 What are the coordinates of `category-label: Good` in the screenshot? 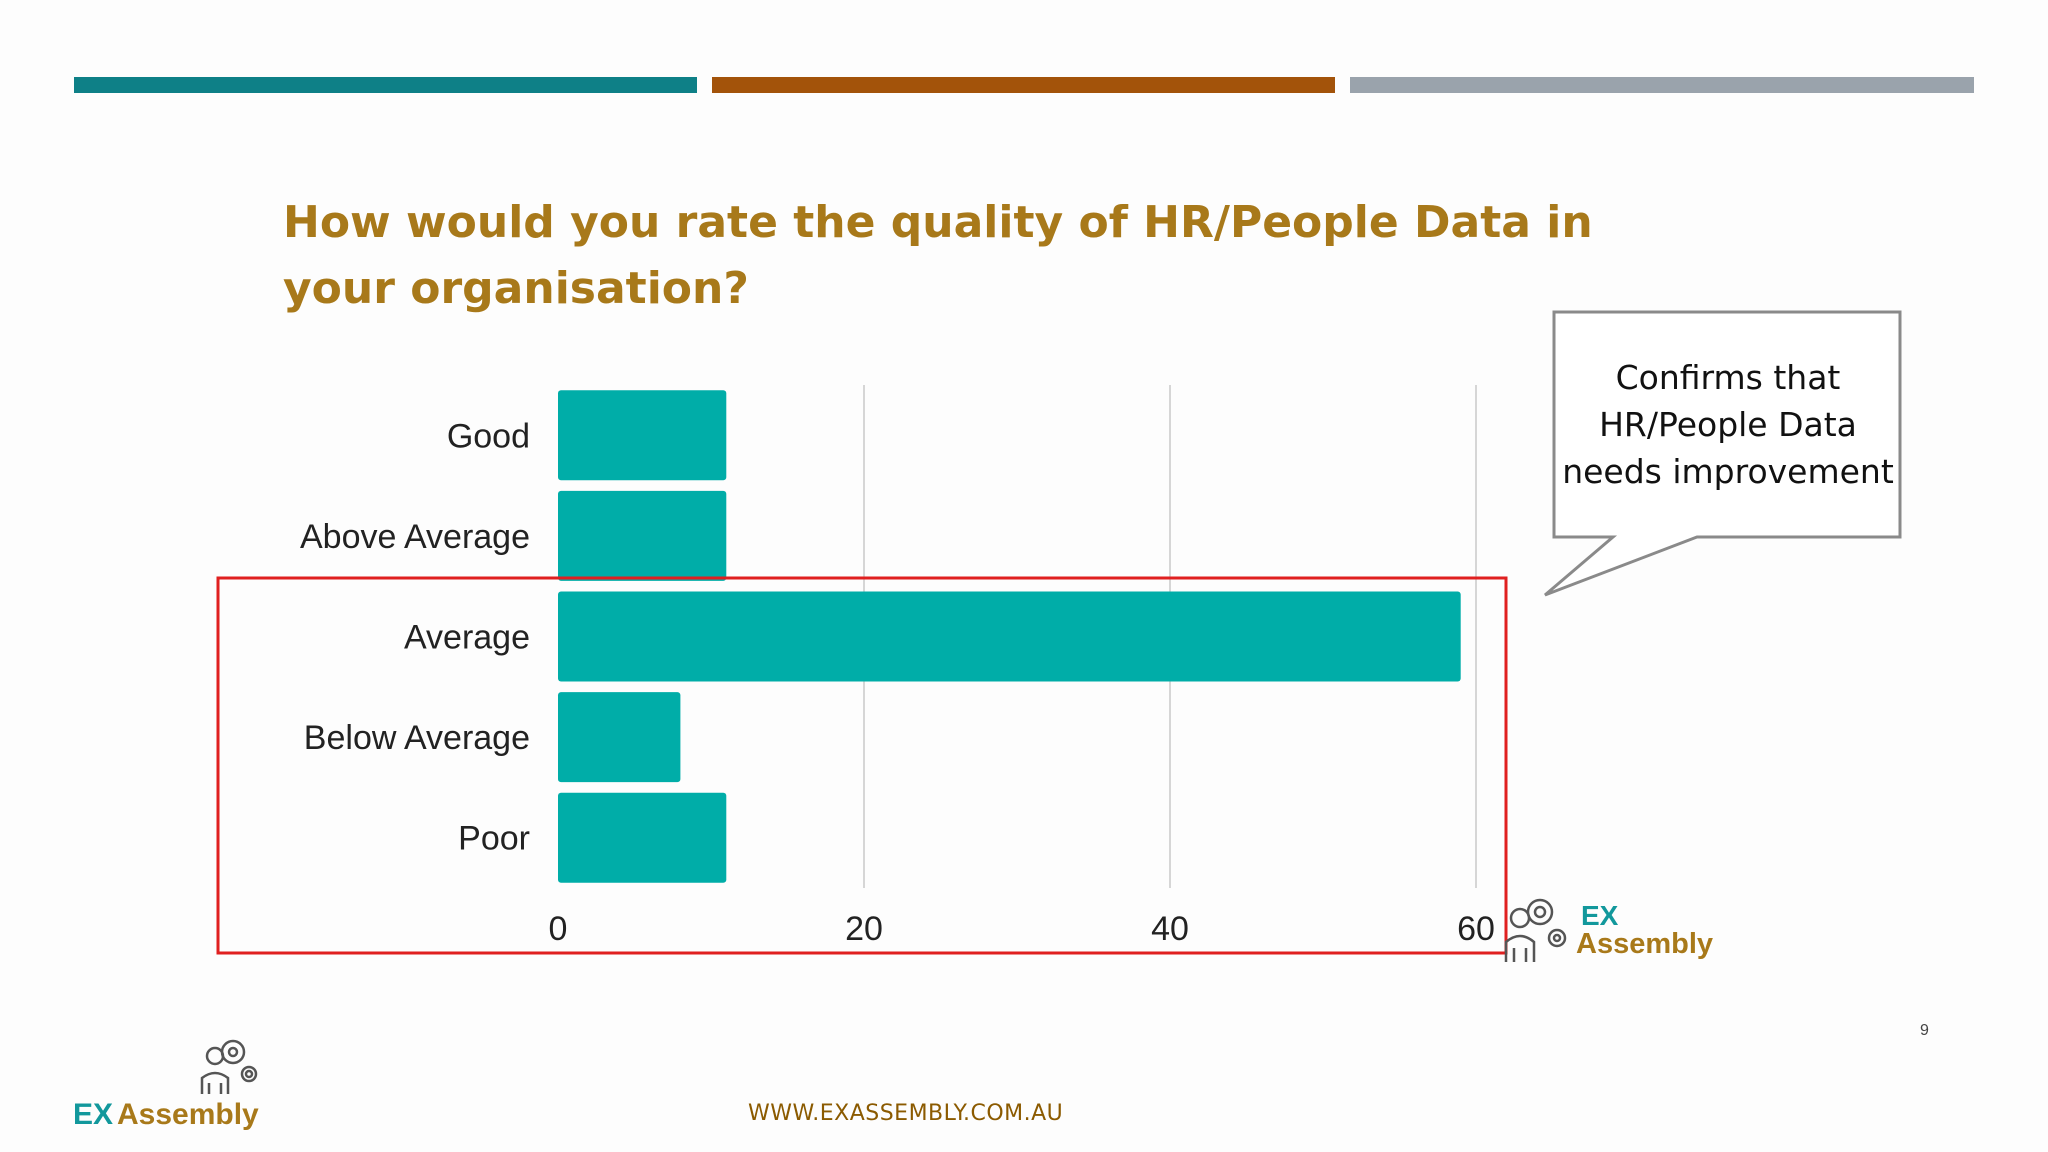 It's located at (488, 436).